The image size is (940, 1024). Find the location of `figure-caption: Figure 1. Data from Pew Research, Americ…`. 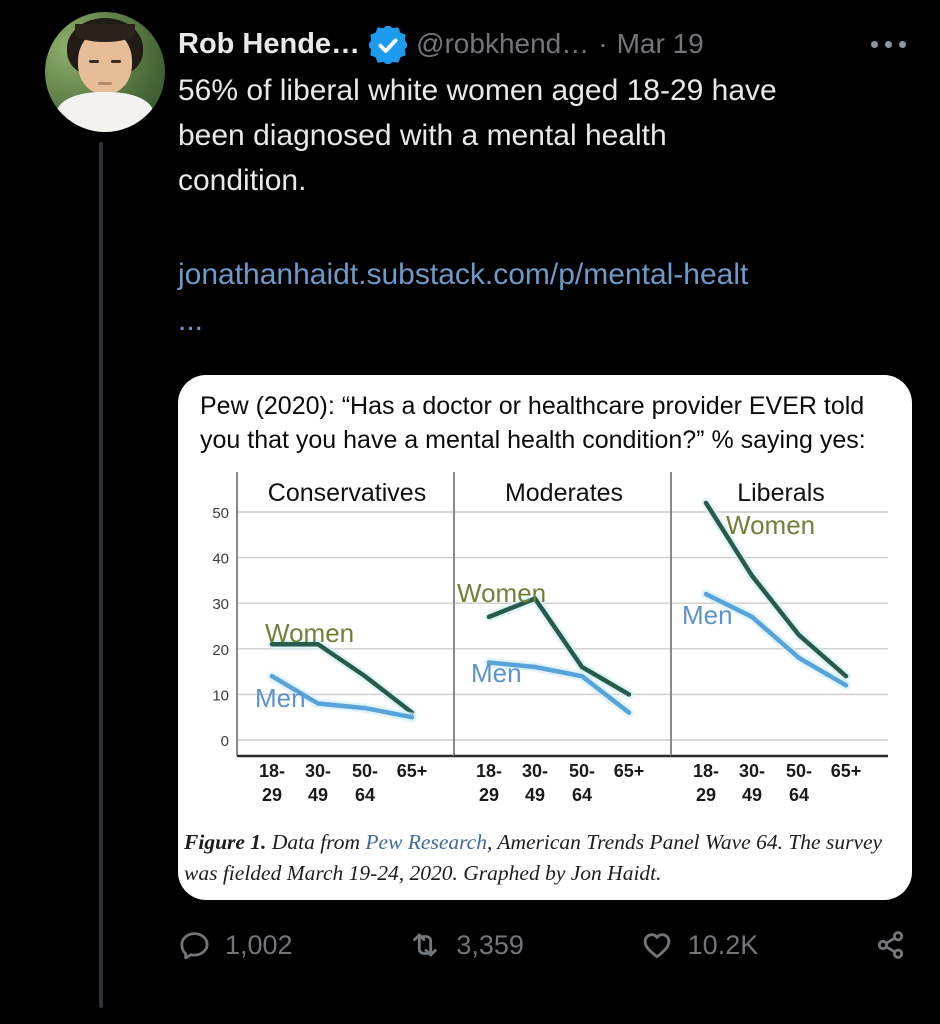

figure-caption: Figure 1. Data from Pew Research, Americ… is located at coordinates (545, 858).